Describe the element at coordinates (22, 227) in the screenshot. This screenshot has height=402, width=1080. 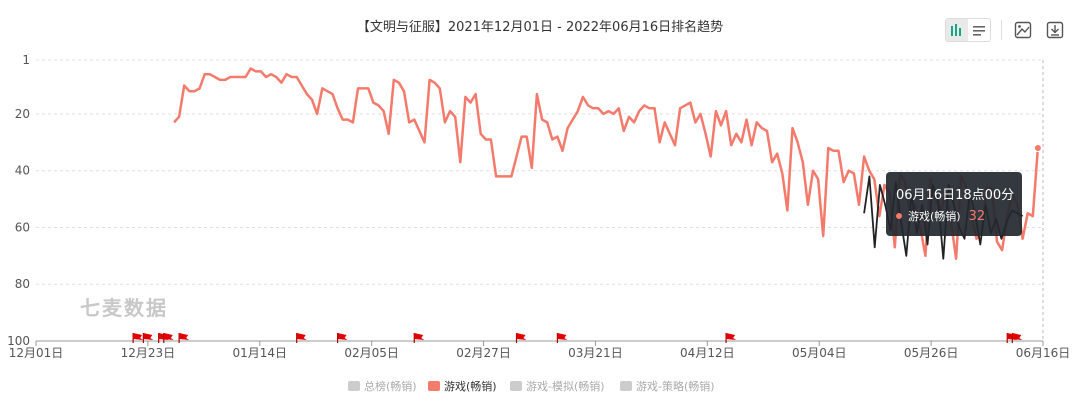
I see `y-tick-label: 60` at that location.